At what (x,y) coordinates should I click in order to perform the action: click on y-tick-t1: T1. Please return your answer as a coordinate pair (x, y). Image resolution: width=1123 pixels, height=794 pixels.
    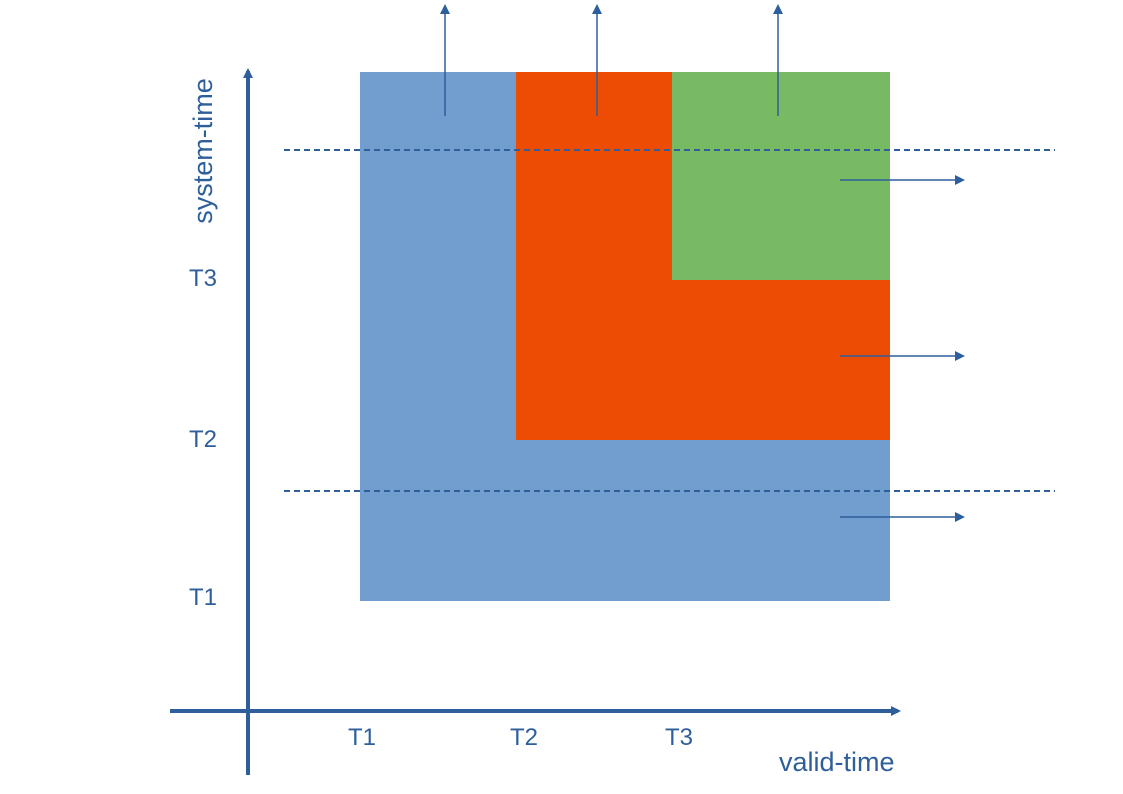
    Looking at the image, I should click on (203, 597).